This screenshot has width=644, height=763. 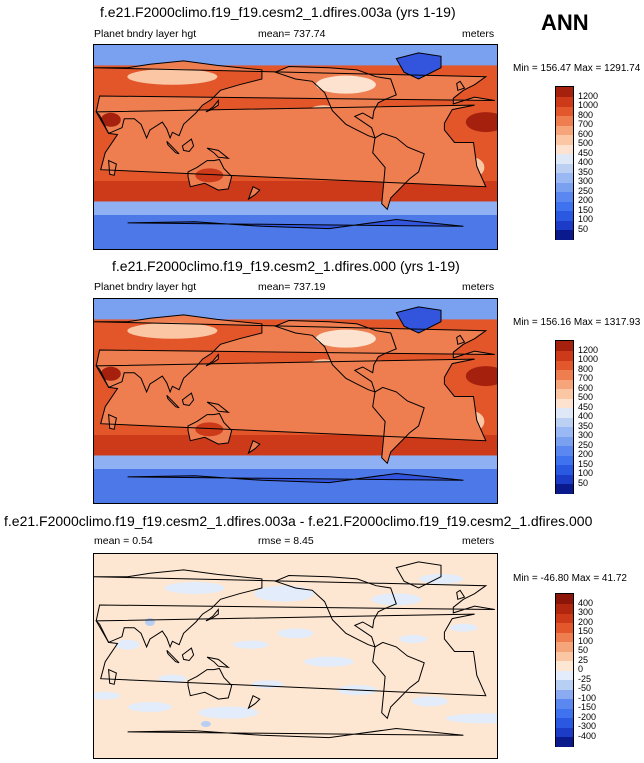 What do you see at coordinates (209, 175) in the screenshot?
I see `australia-high` at bounding box center [209, 175].